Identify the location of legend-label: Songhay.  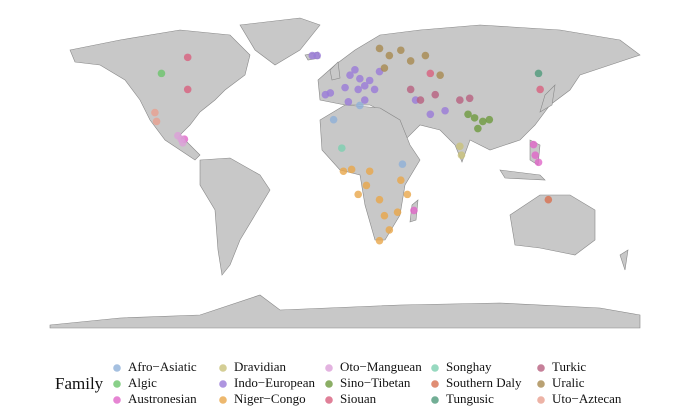
(469, 366).